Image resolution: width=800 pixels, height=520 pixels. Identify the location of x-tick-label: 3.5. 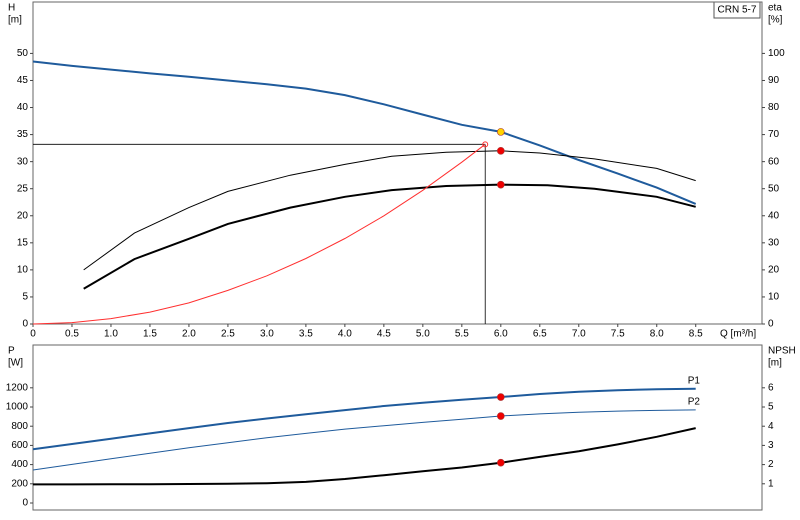
(306, 334).